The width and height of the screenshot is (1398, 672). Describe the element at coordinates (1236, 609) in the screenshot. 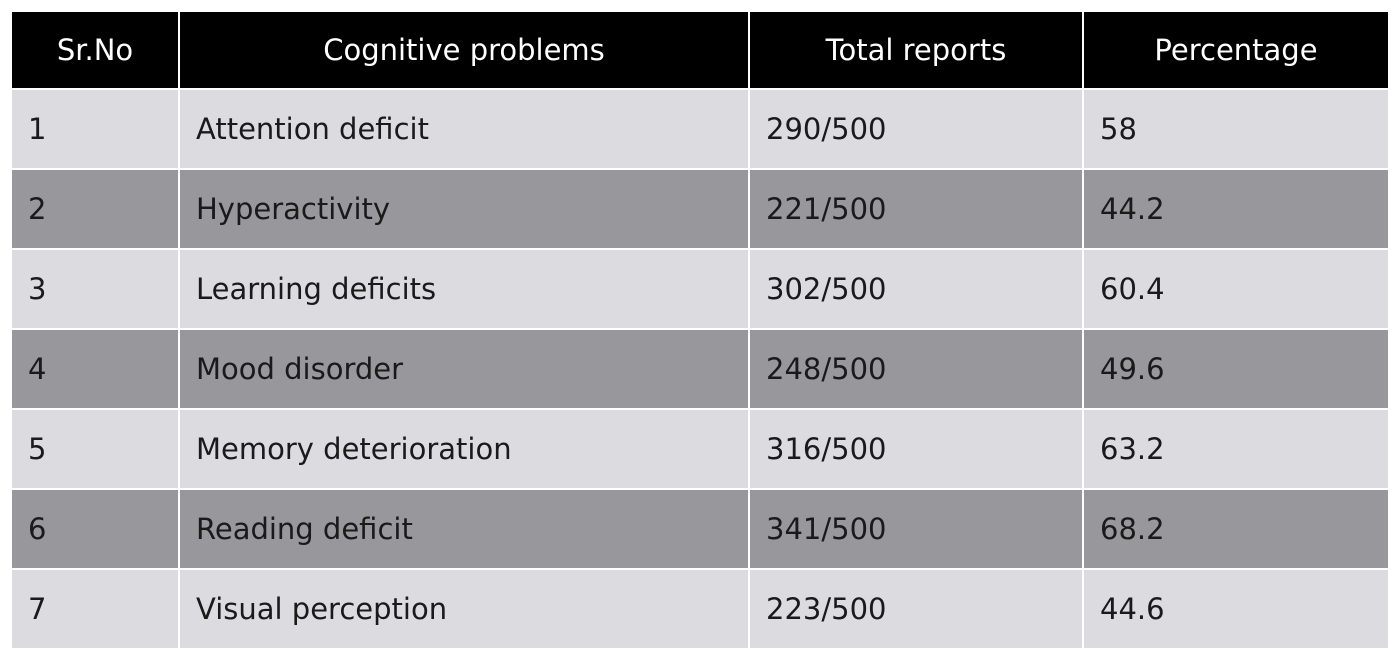

I see `cell-percentage: 44.6` at that location.